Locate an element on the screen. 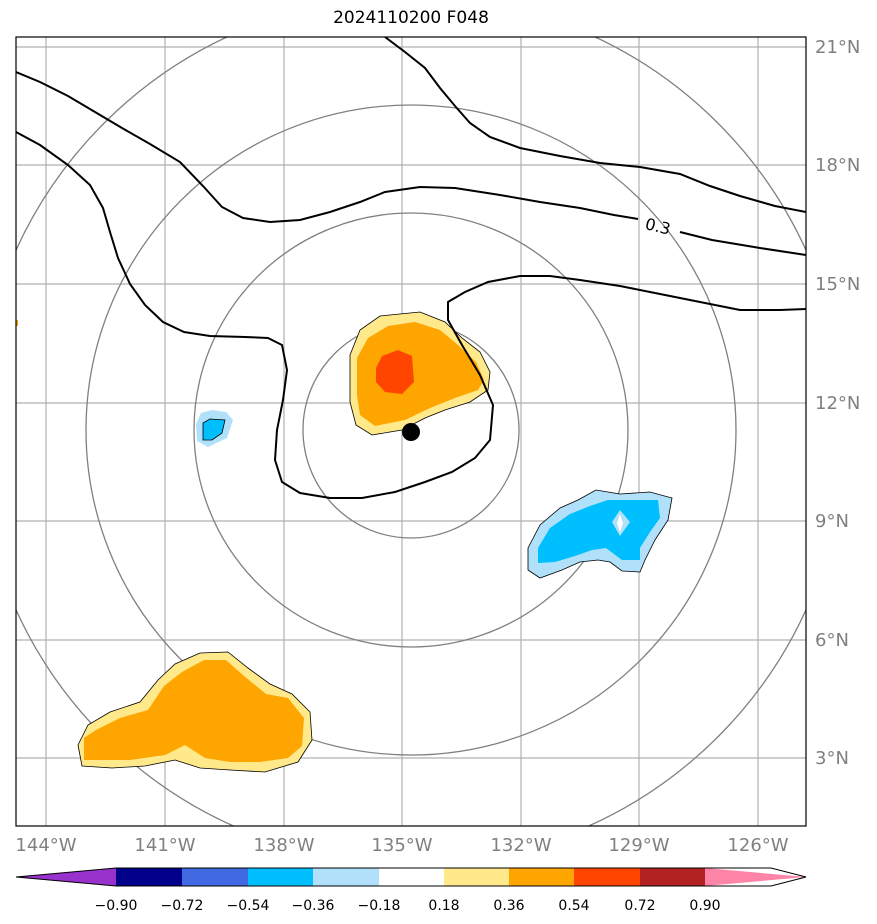  colorbar-tick: 0.54 is located at coordinates (573, 906).